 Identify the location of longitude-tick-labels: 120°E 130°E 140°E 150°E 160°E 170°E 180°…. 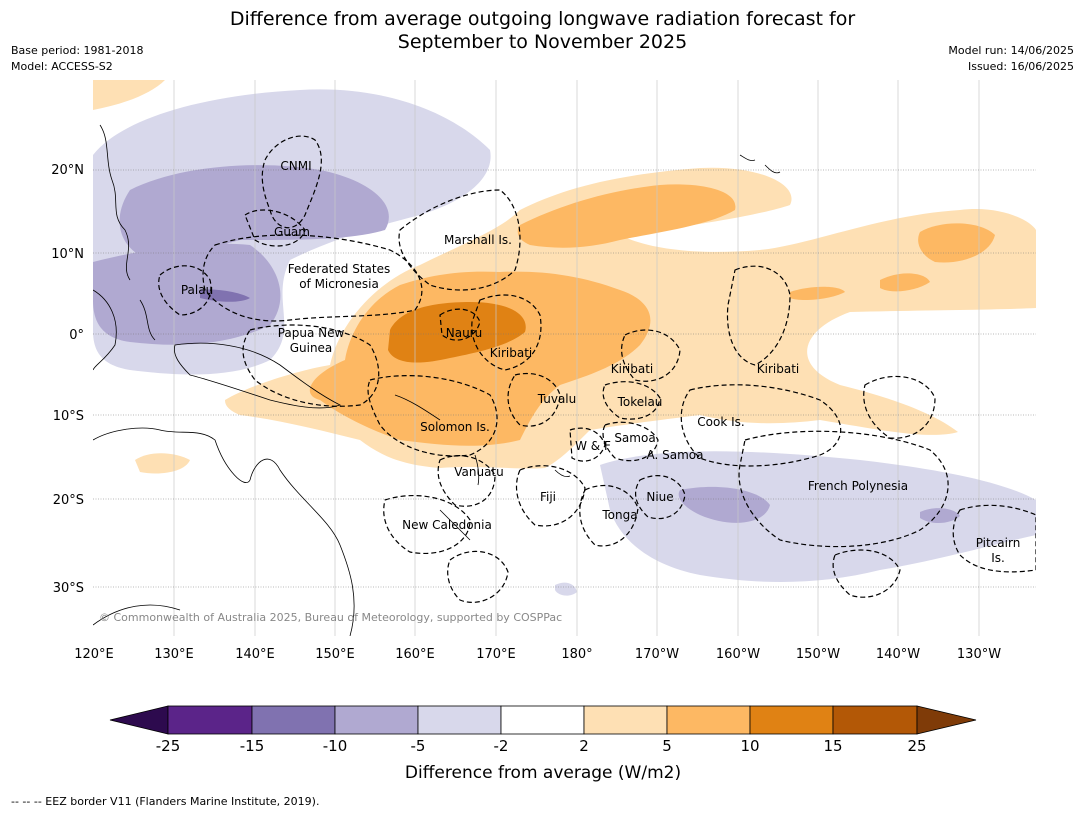
(537, 654).